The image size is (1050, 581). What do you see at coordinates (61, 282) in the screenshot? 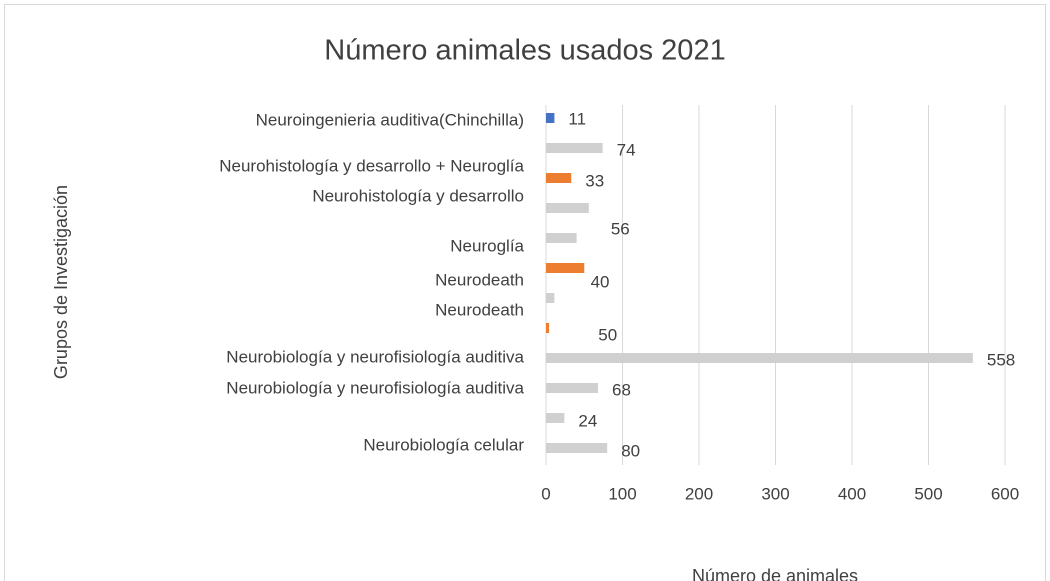
I see `y-axis-title: Grupos de Investigación` at bounding box center [61, 282].